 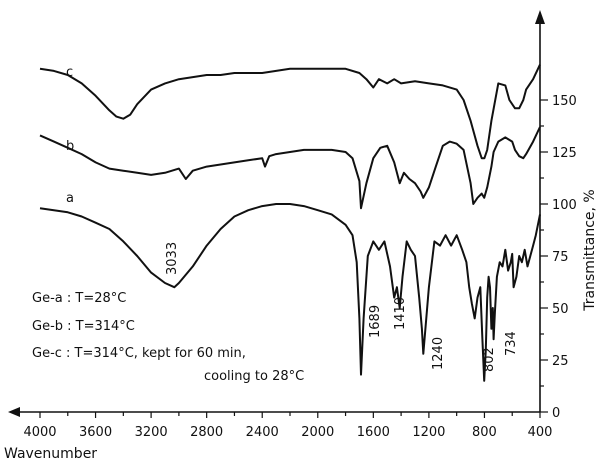 What do you see at coordinates (590, 250) in the screenshot?
I see `y-axis-label: Transmittance, %` at bounding box center [590, 250].